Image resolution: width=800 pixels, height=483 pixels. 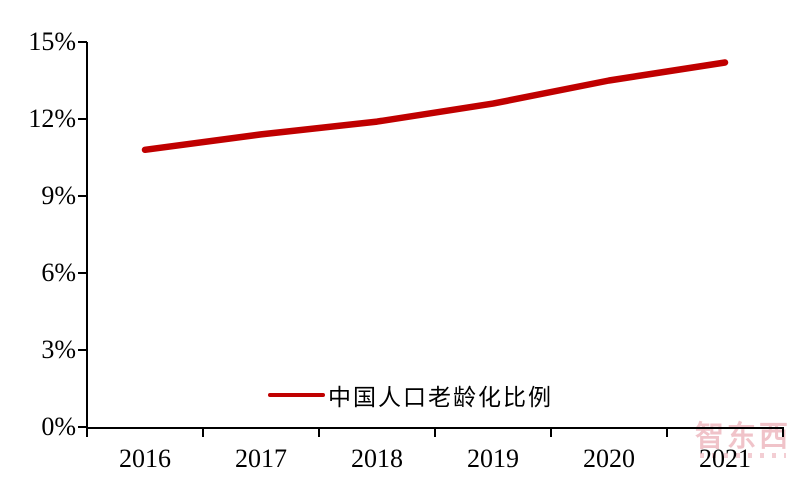 I want to click on x-tick-label: 2019, so click(x=493, y=458).